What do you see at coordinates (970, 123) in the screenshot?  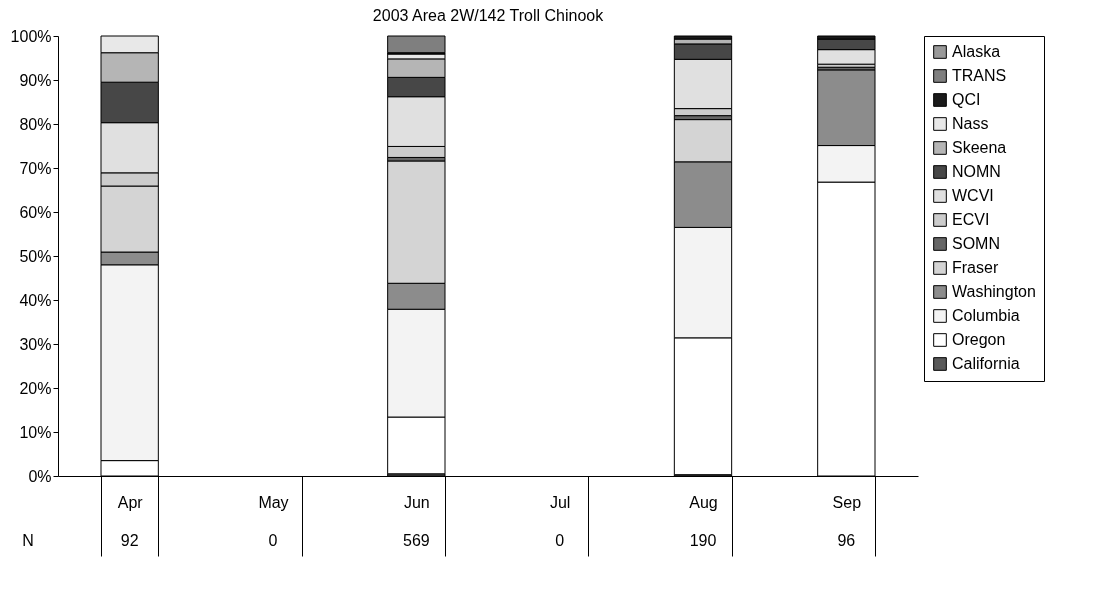 I see `legend-label: Nass` at bounding box center [970, 123].